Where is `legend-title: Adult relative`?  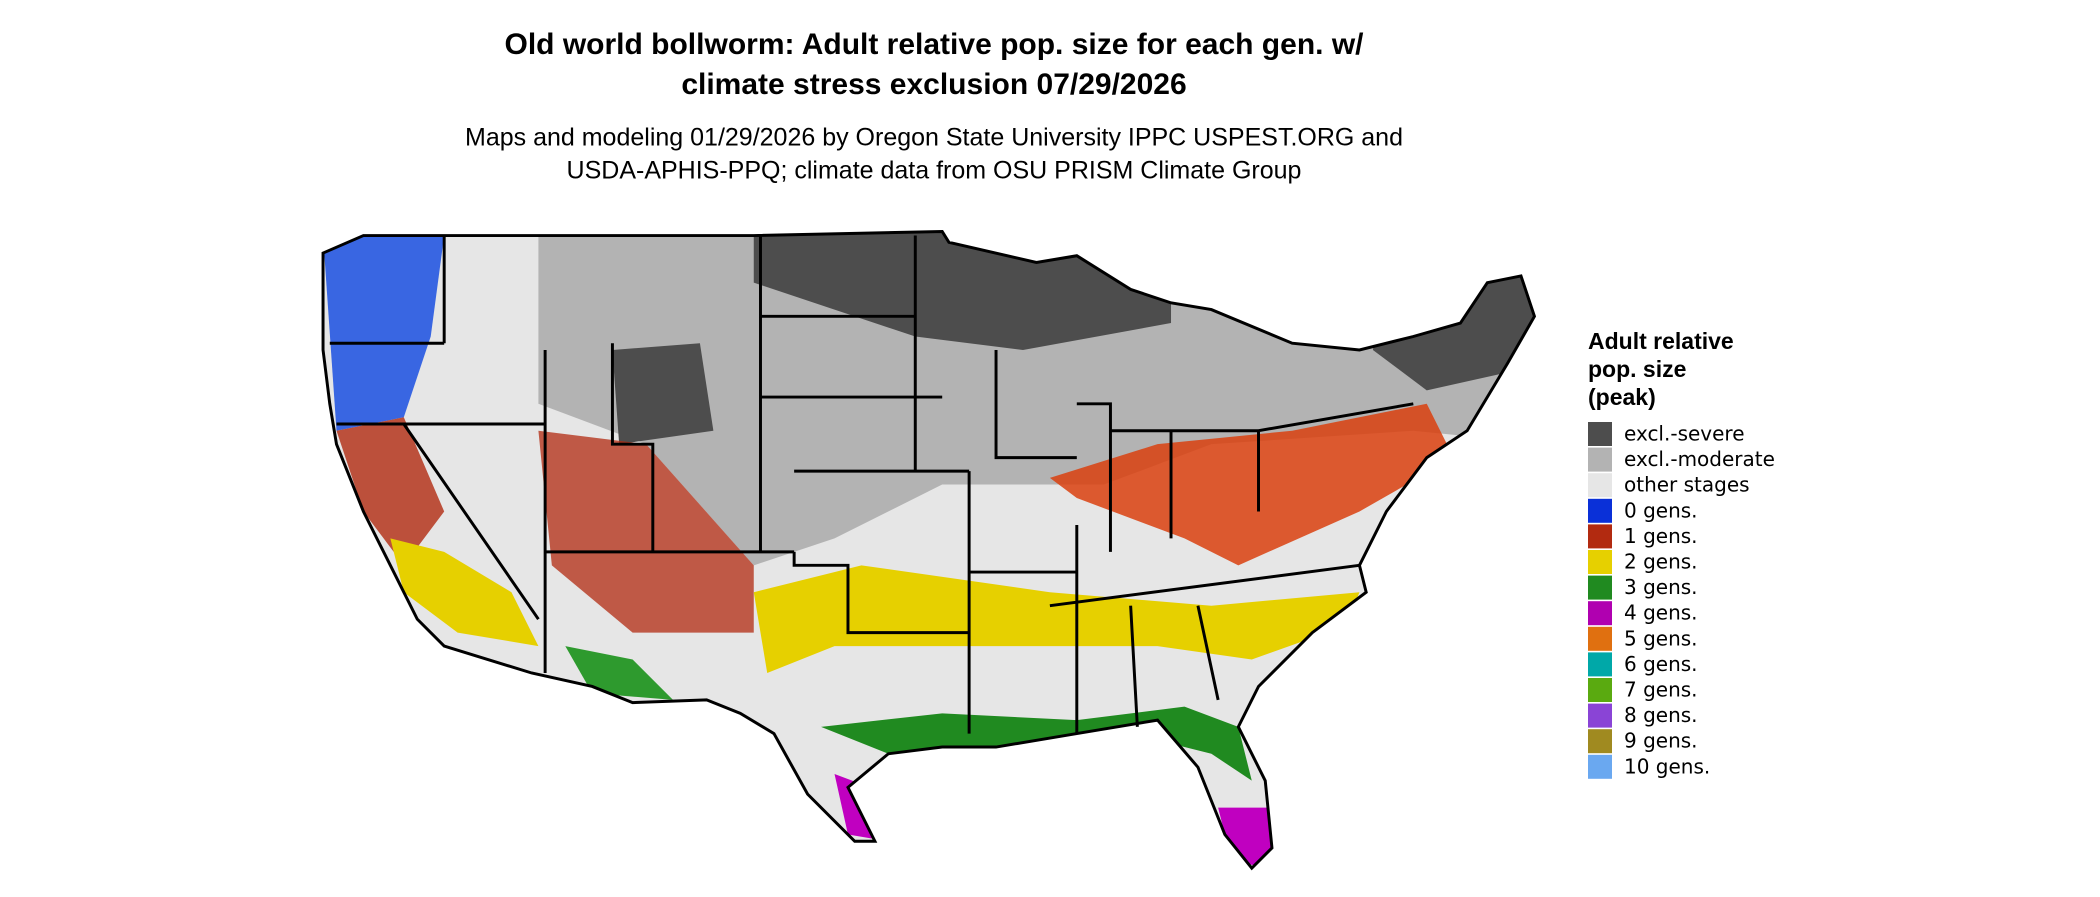 legend-title: Adult relative is located at coordinates (1661, 341).